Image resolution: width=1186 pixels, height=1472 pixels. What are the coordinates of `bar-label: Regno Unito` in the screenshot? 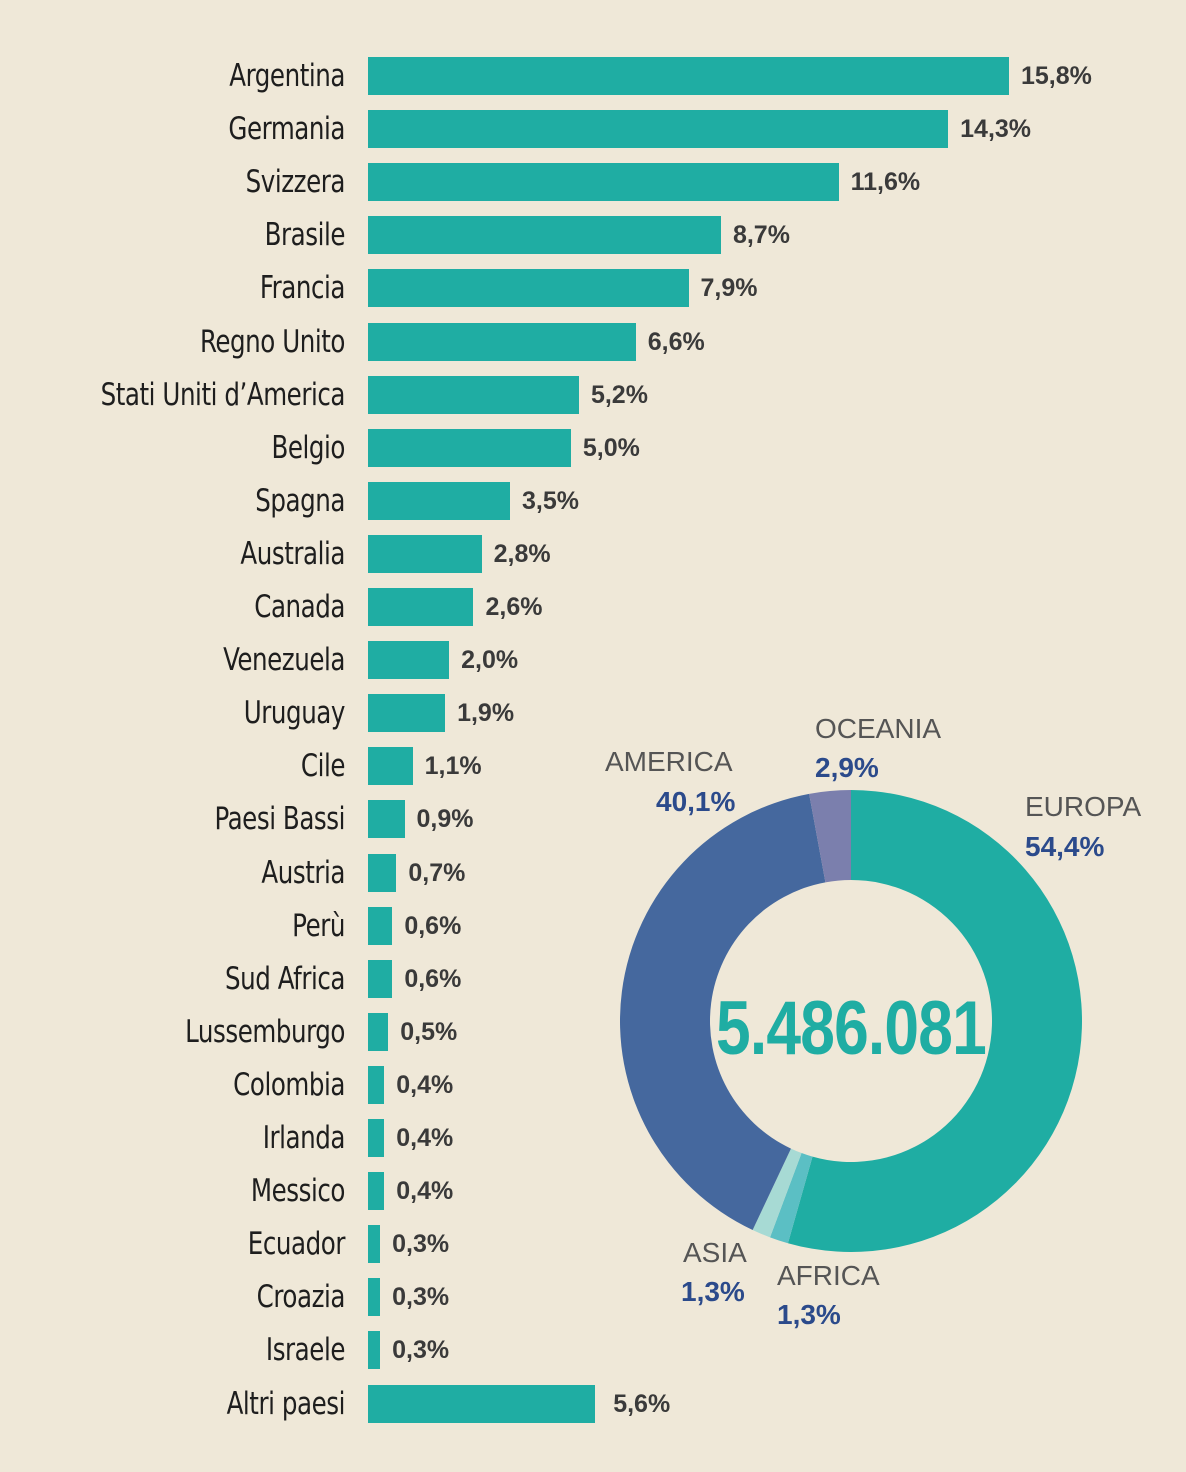 It's located at (272, 341).